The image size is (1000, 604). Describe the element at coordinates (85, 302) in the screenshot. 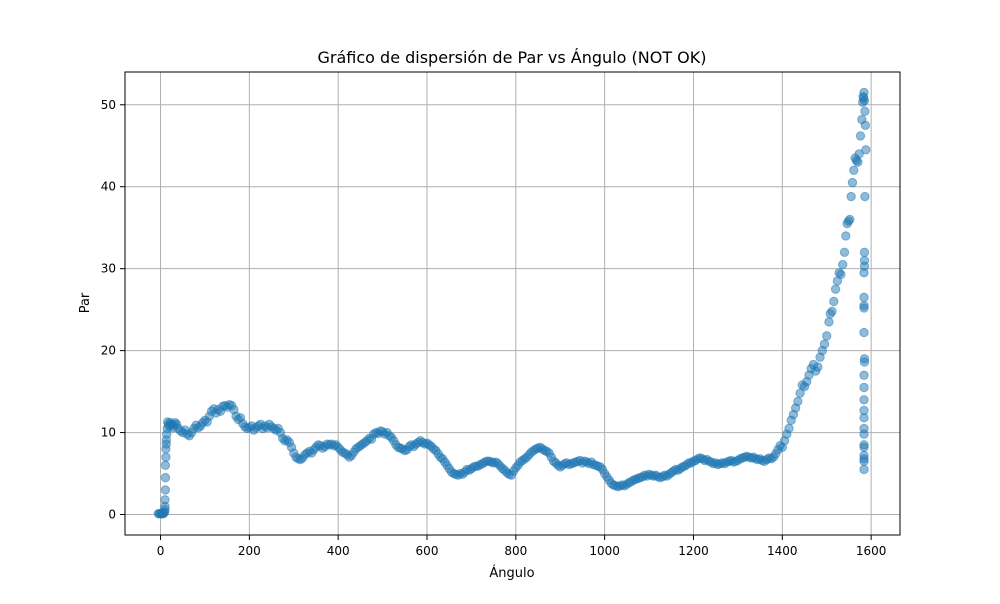

I see `y-axis-label: Par` at that location.